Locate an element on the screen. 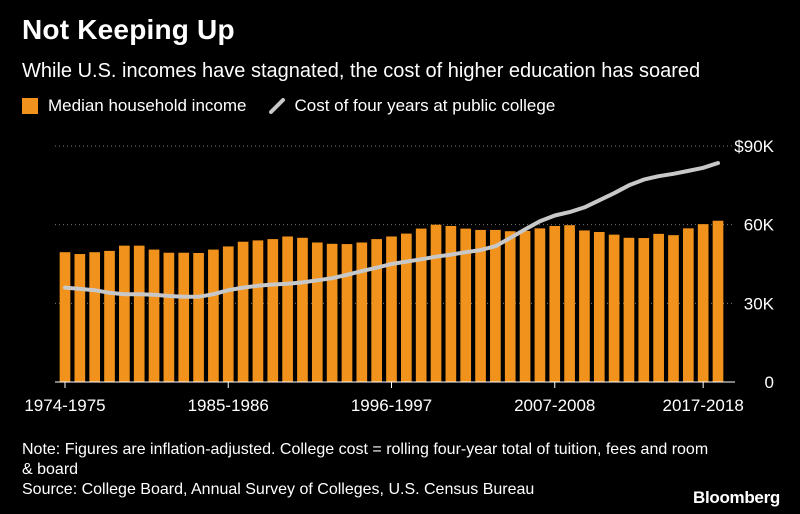 The image size is (800, 514). x-tick-label: 2007-2008 is located at coordinates (554, 405).